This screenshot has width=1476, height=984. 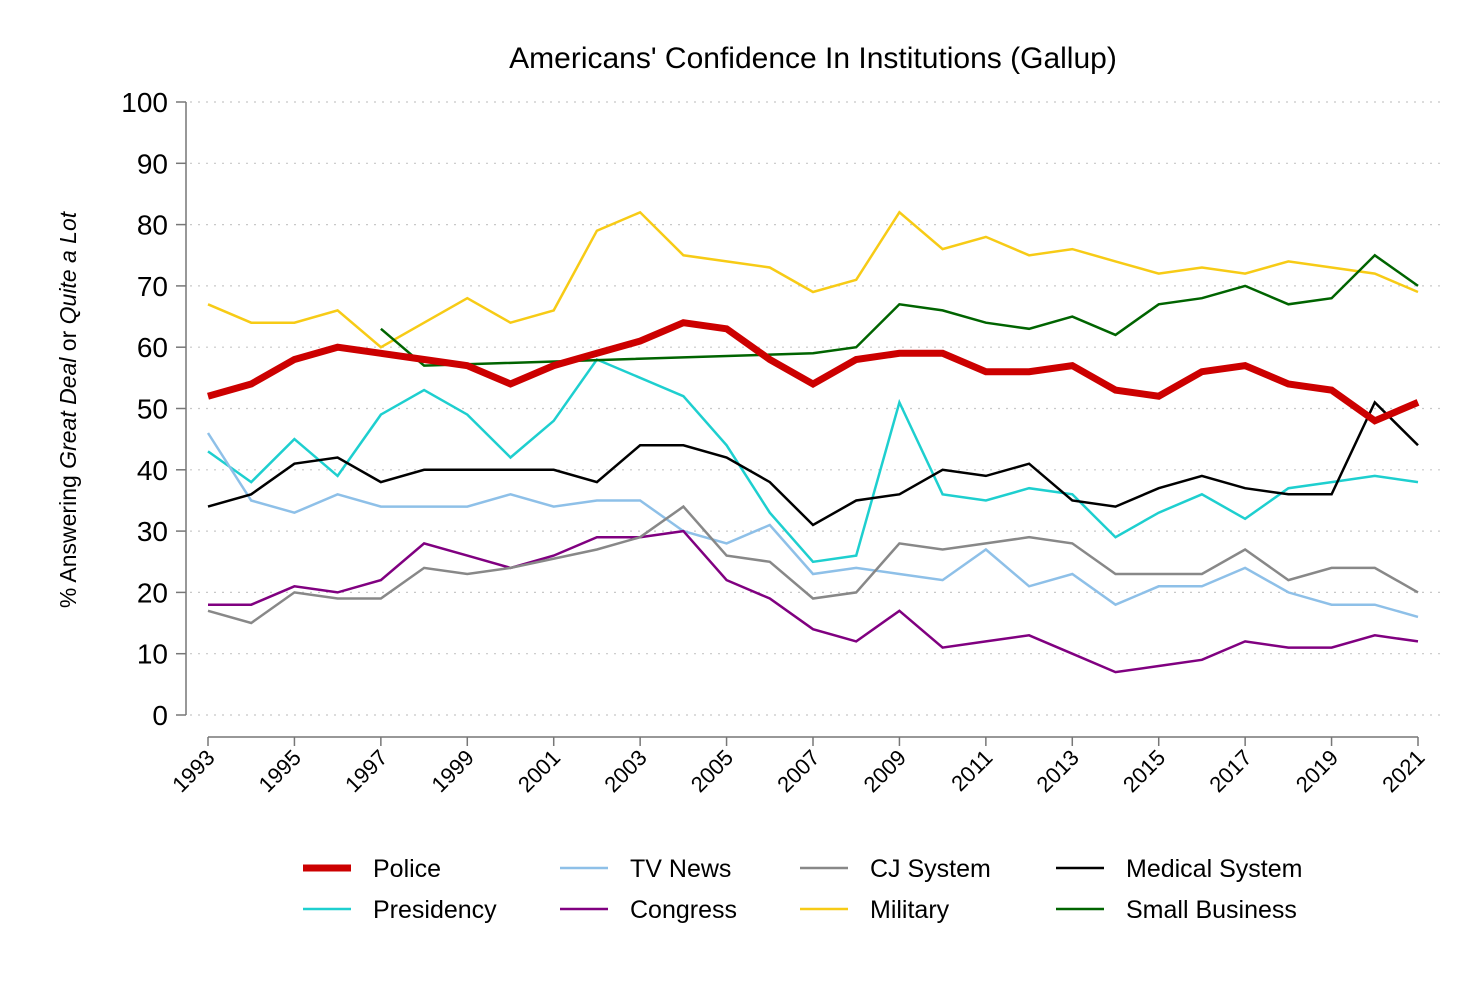 What do you see at coordinates (1317, 771) in the screenshot?
I see `x-tick-label: 2019` at bounding box center [1317, 771].